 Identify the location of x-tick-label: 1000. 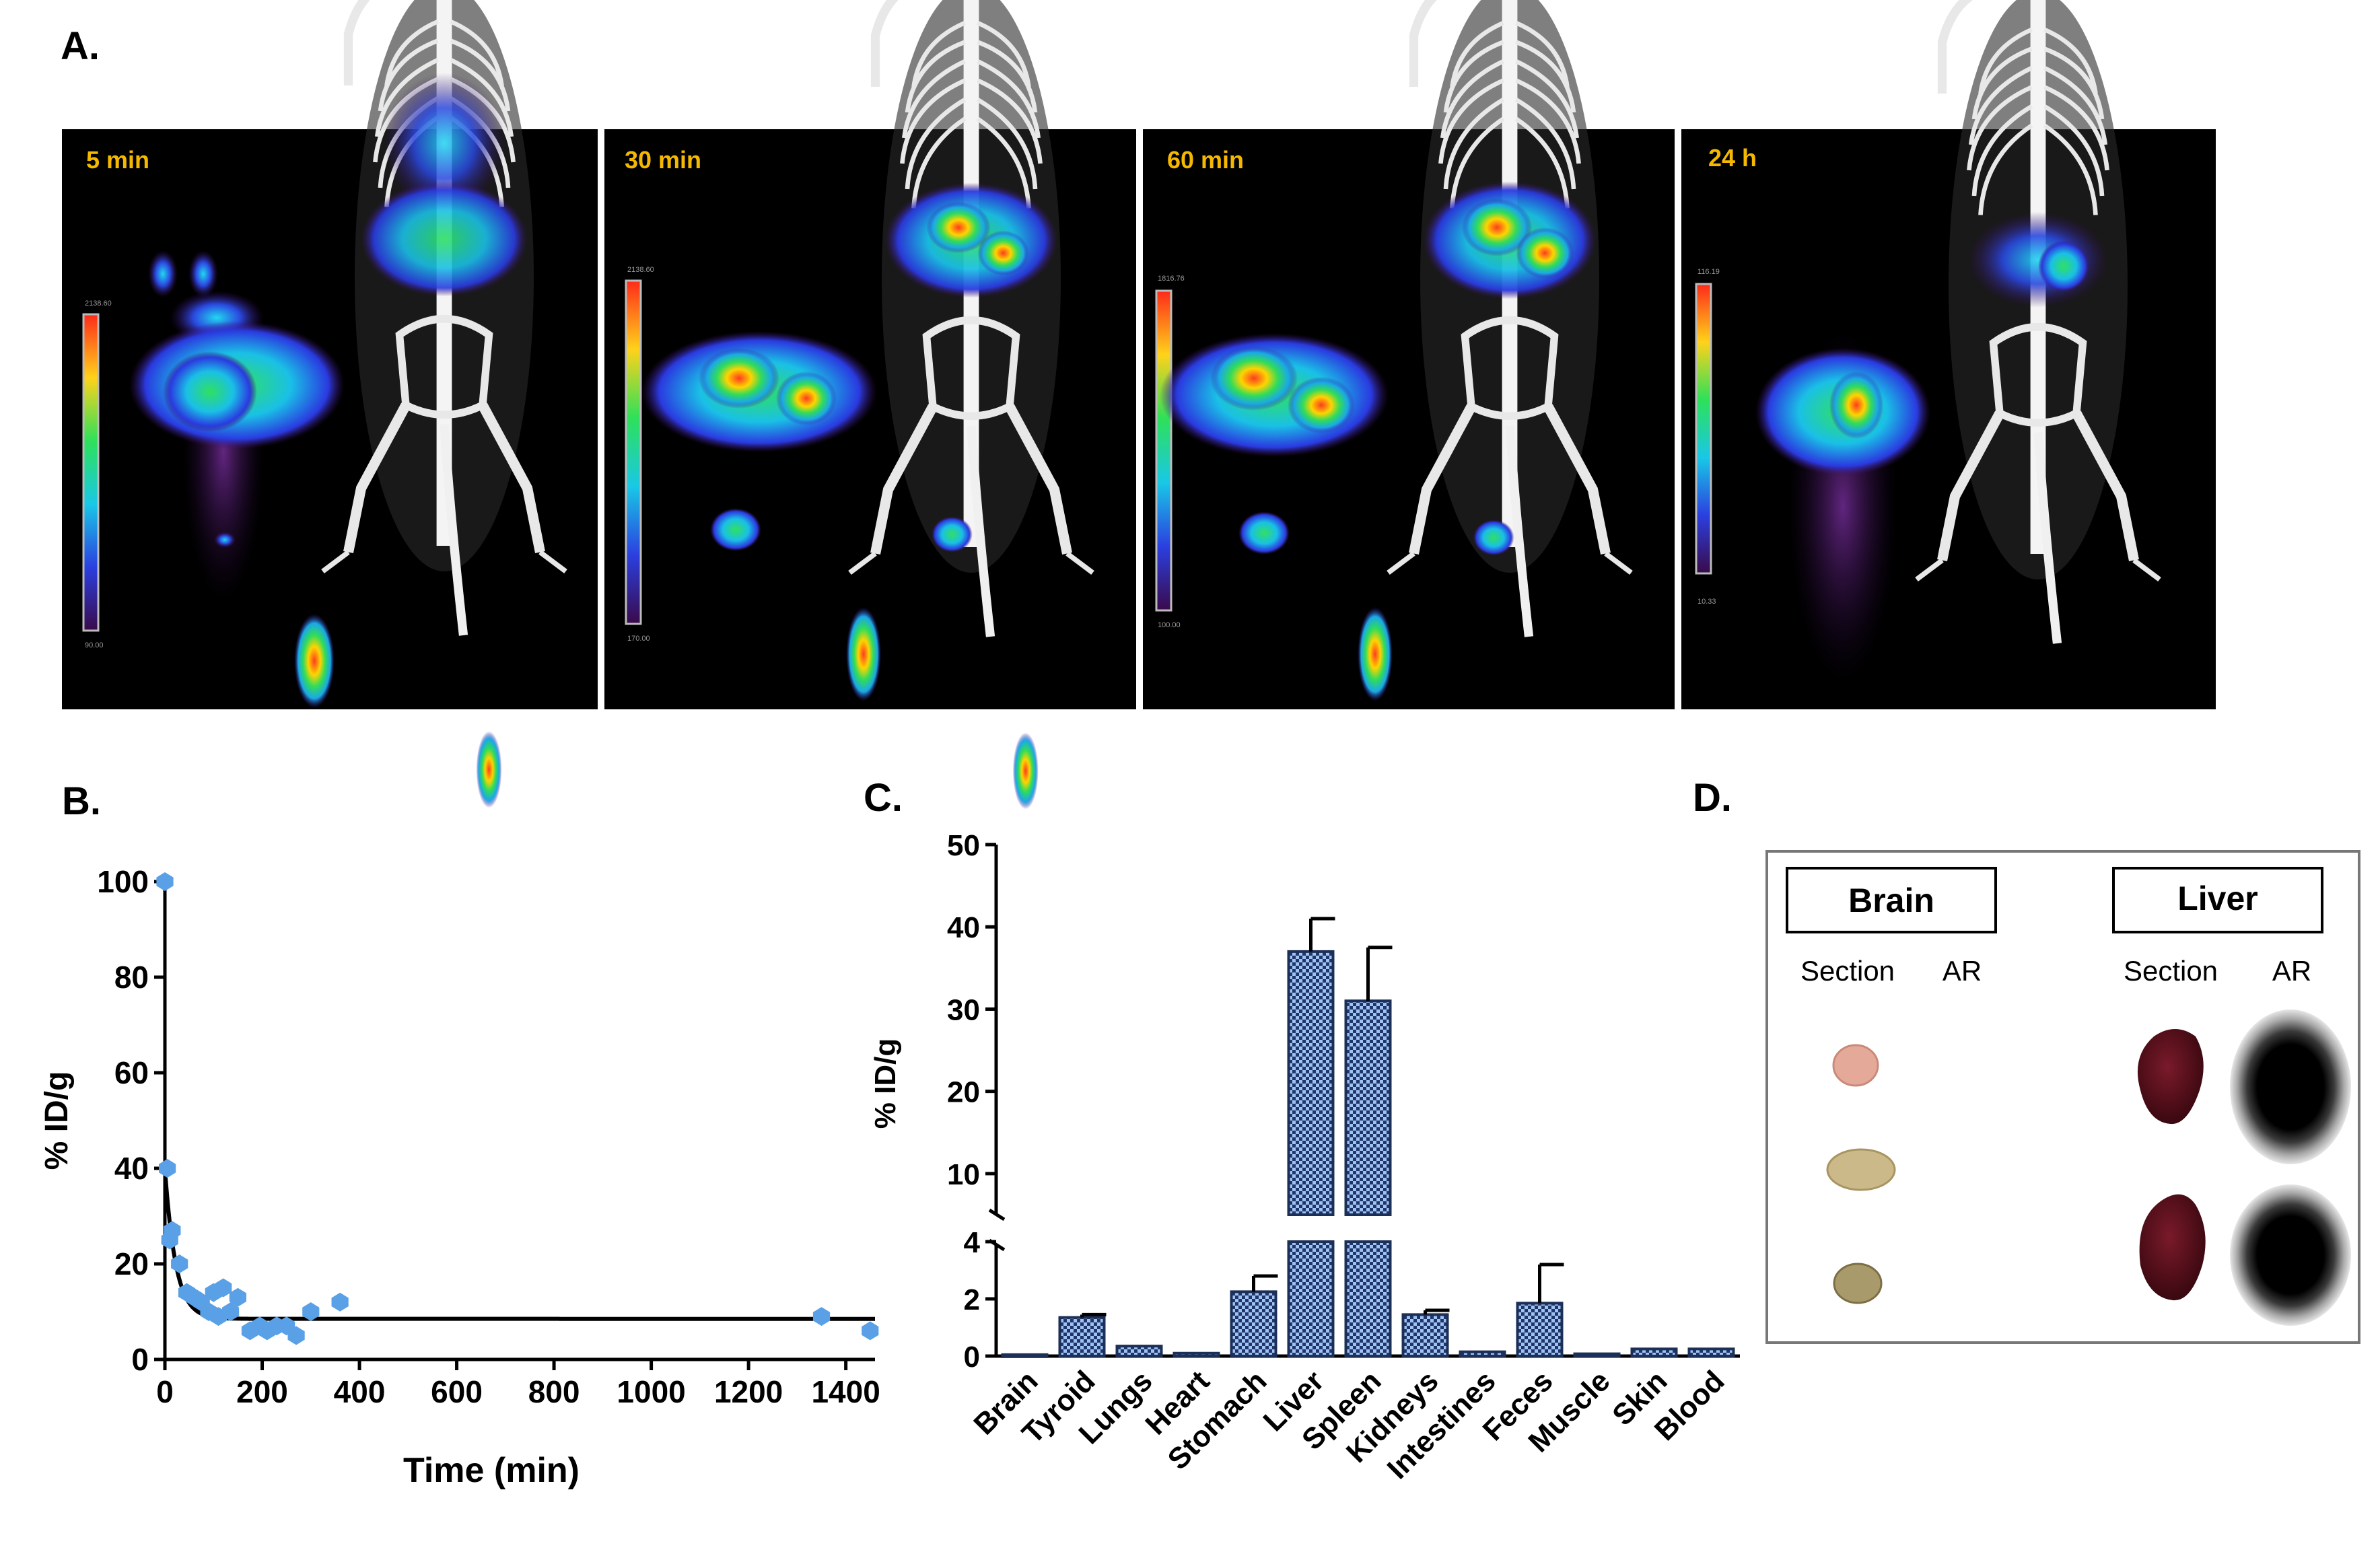
(651, 1391).